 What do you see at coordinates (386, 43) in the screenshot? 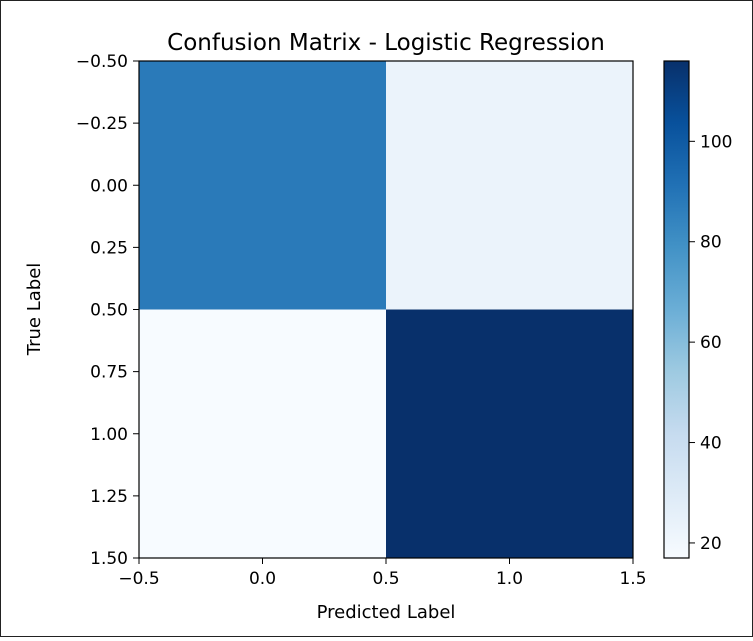
I see `chart-title: Confusion Matrix - Logistic Regression` at bounding box center [386, 43].